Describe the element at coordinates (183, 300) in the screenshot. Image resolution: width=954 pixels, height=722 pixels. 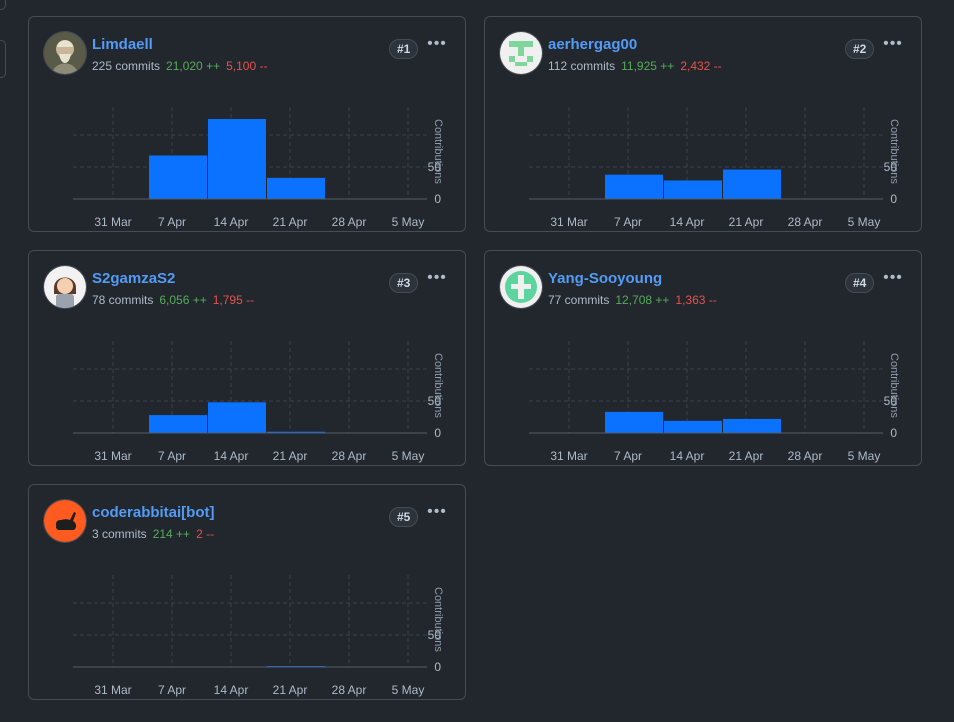
I see `additions-count: 6,056 ++` at that location.